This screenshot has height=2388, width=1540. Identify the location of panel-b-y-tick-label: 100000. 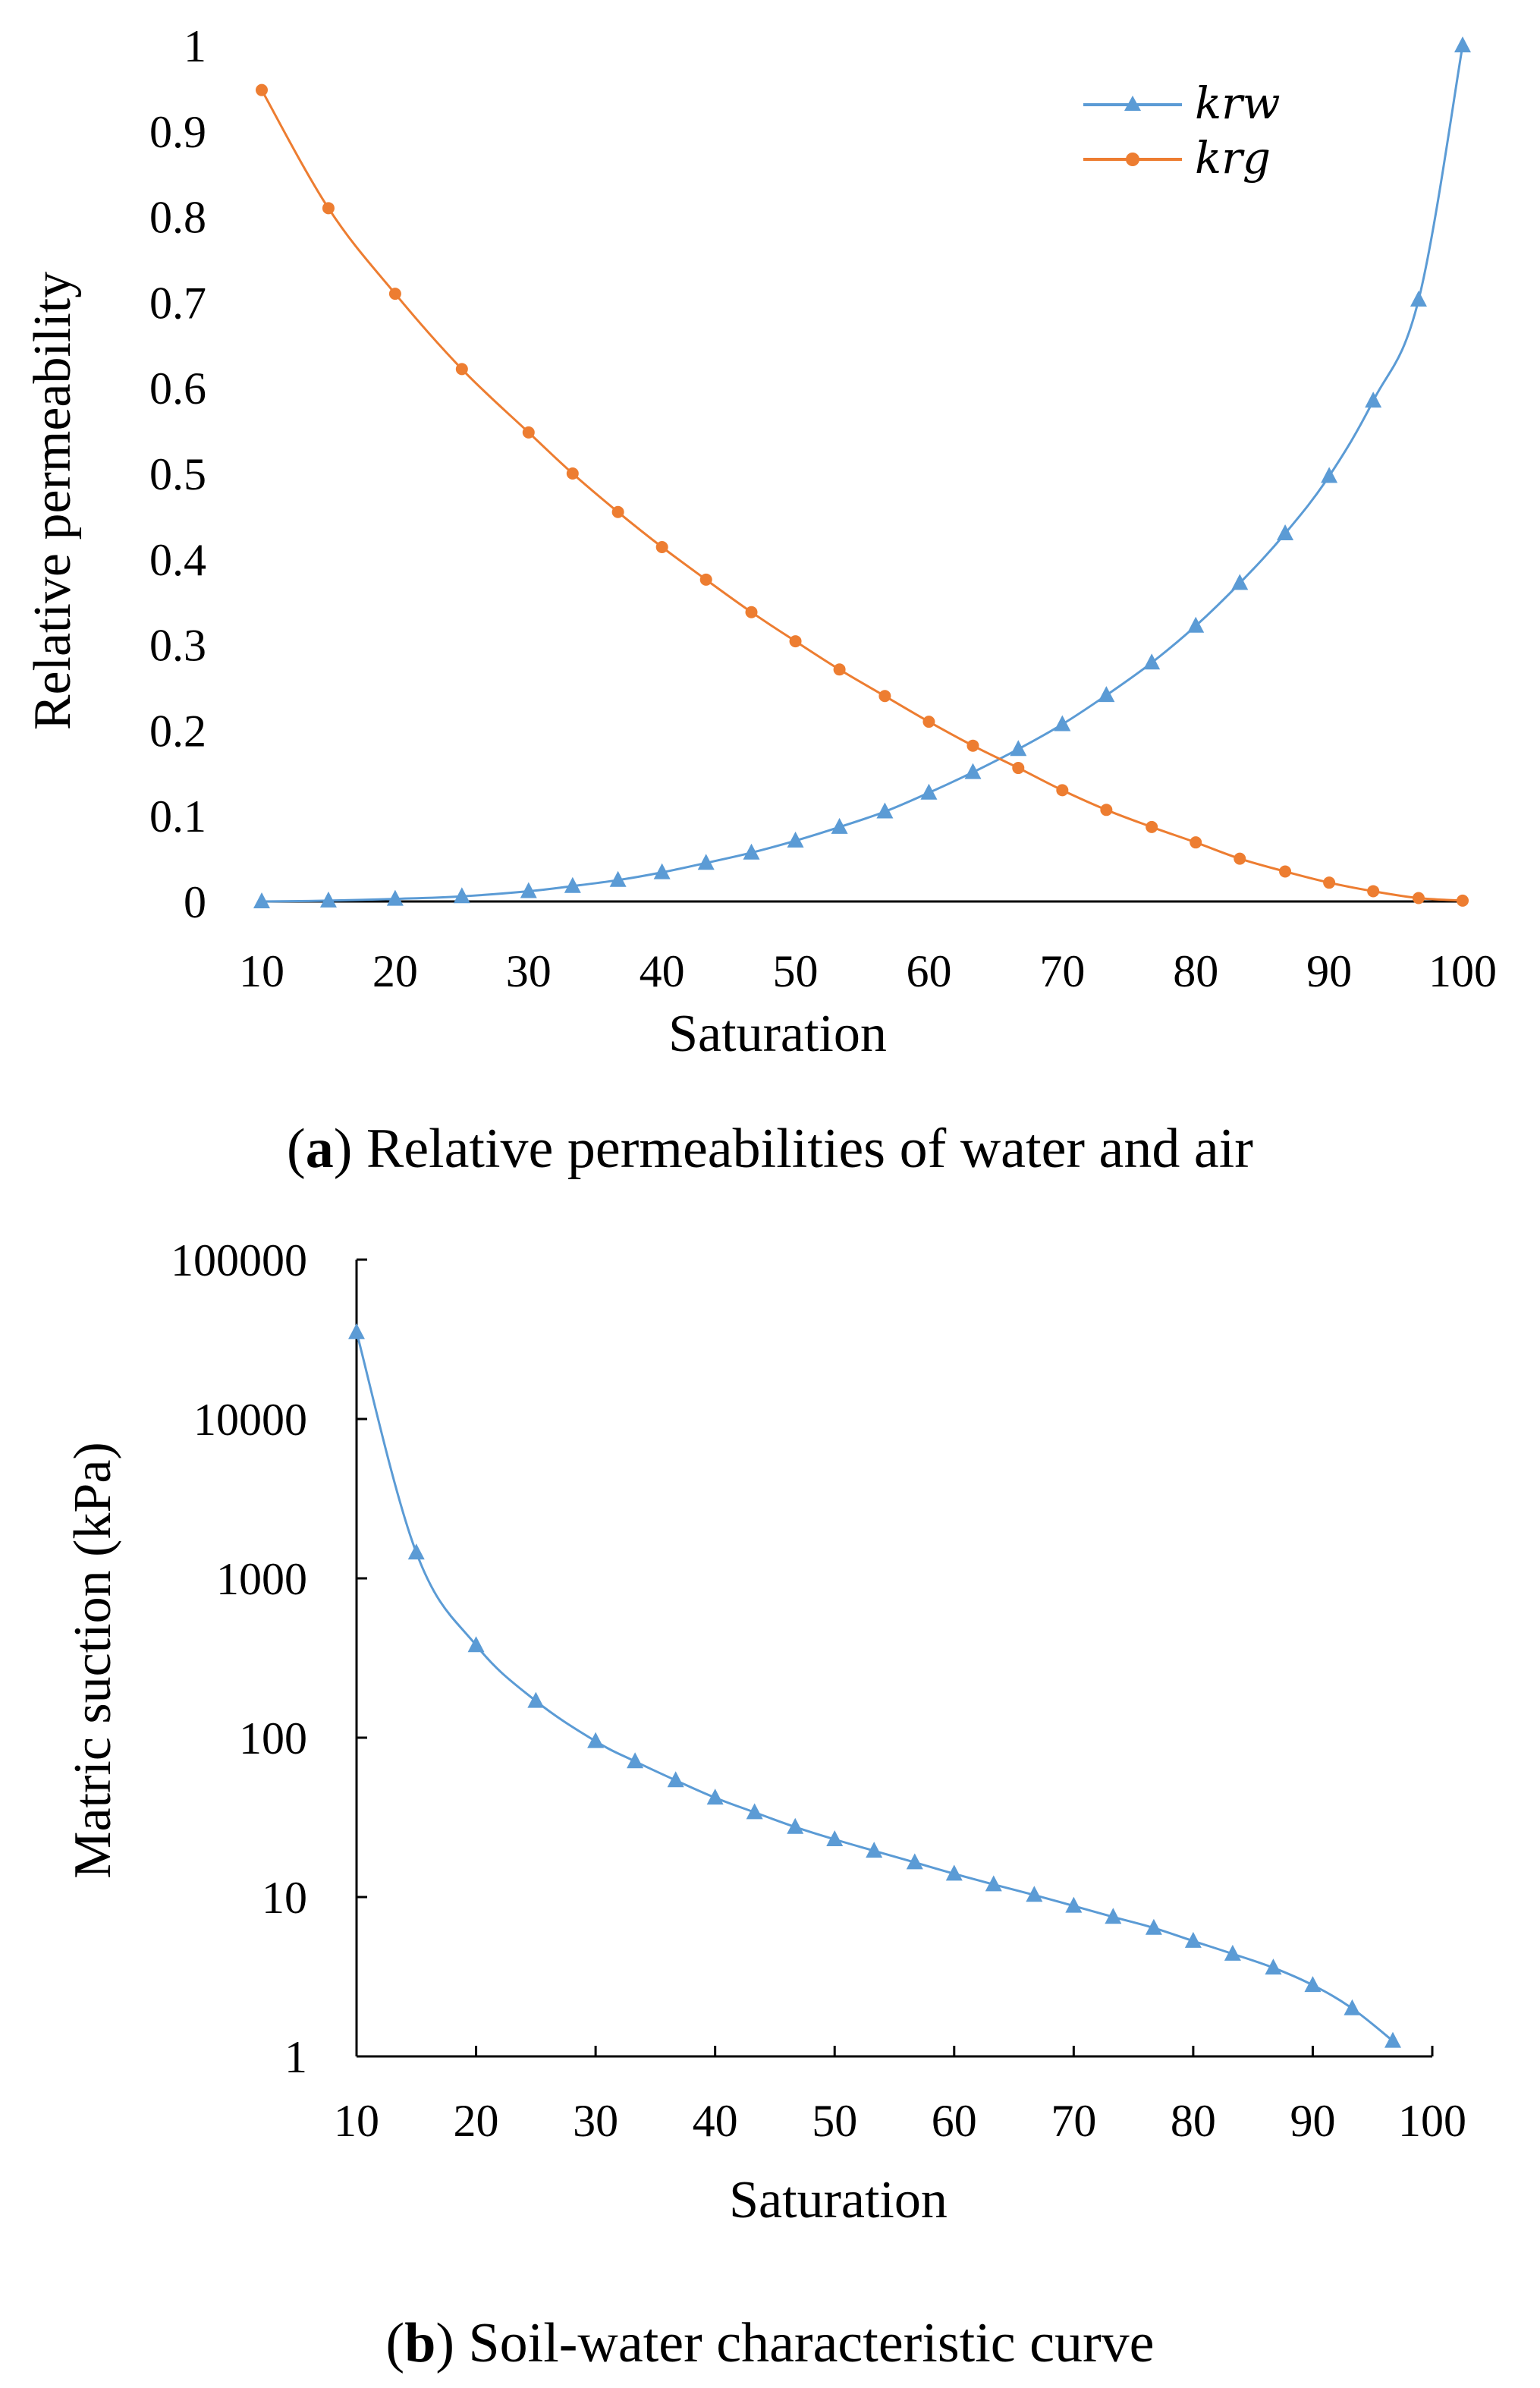
(239, 1260).